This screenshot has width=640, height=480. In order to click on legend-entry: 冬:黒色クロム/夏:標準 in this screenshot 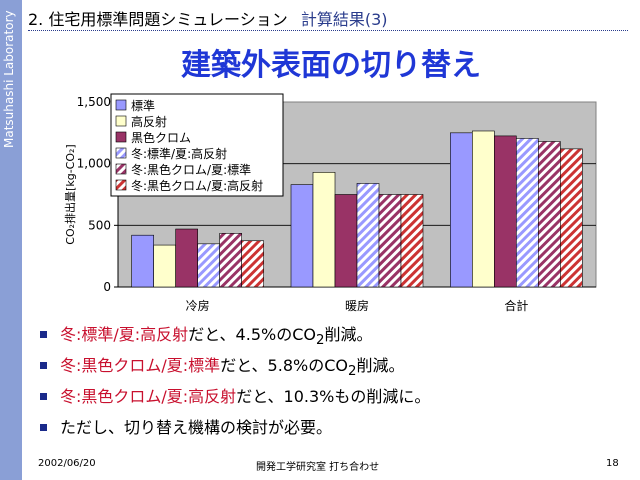, I will do `click(191, 169)`.